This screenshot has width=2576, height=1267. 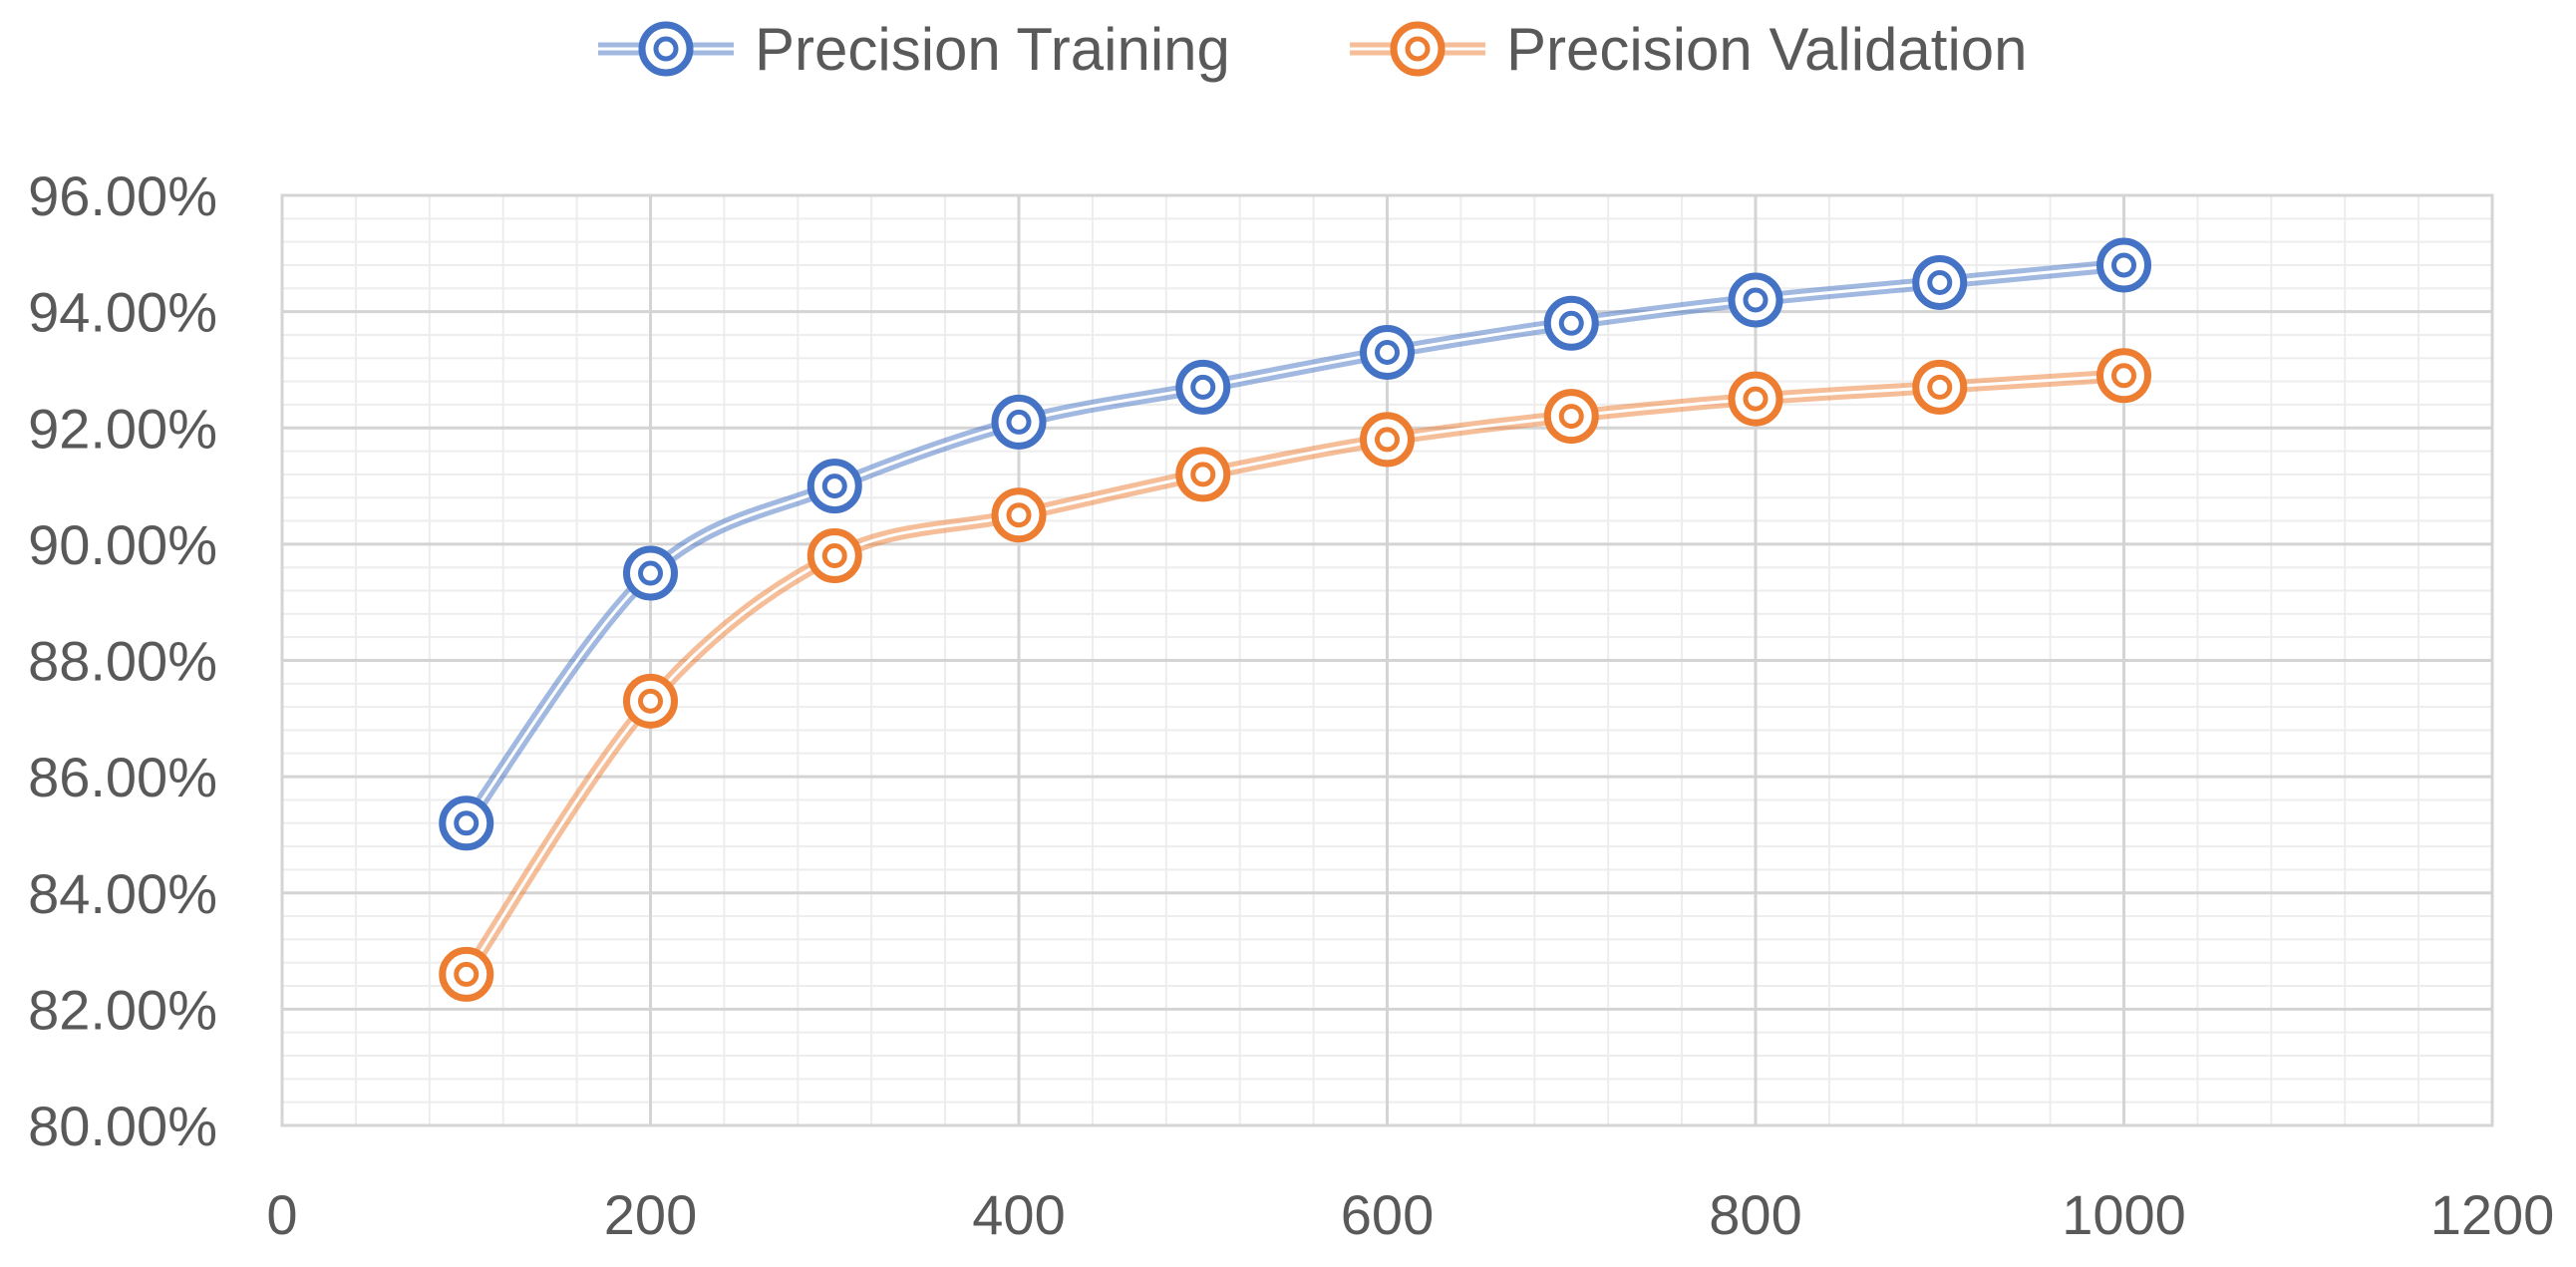 What do you see at coordinates (650, 1214) in the screenshot?
I see `x-tick-label: 200` at bounding box center [650, 1214].